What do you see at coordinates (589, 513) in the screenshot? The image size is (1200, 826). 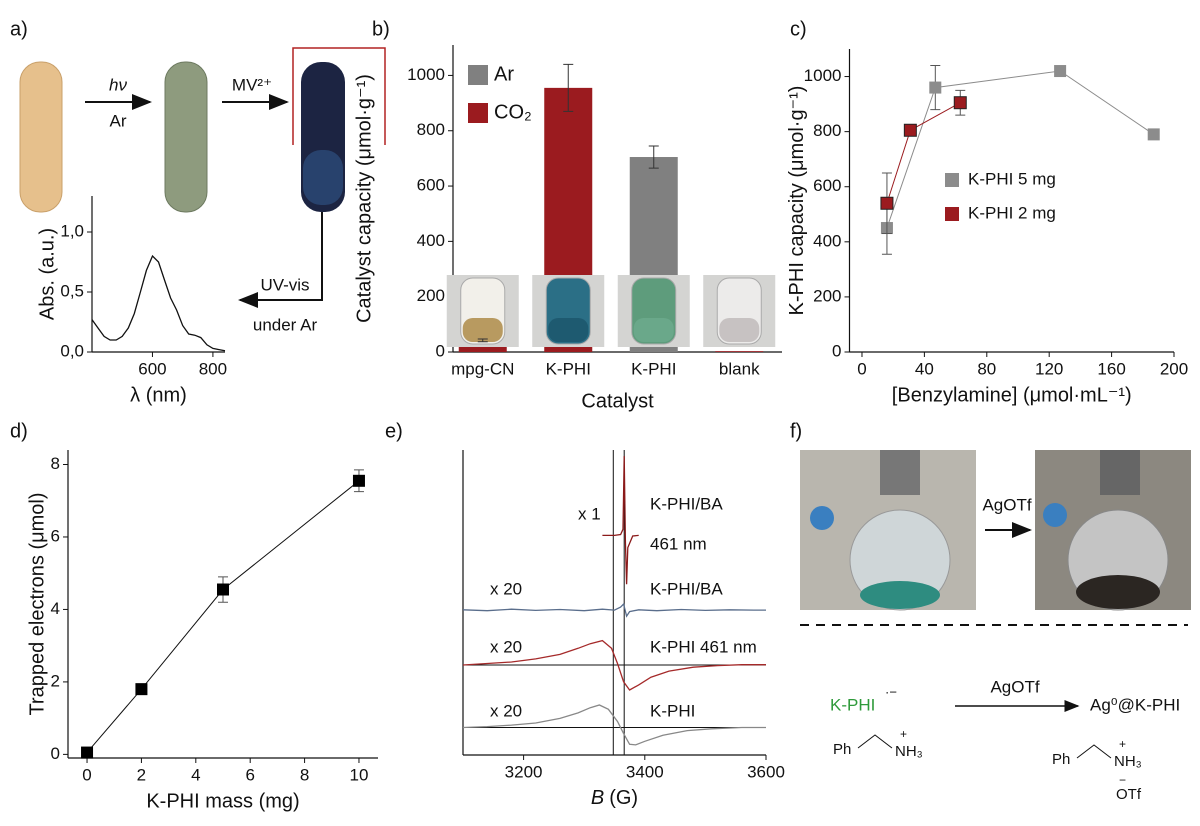 I see `scale-label: x 1` at bounding box center [589, 513].